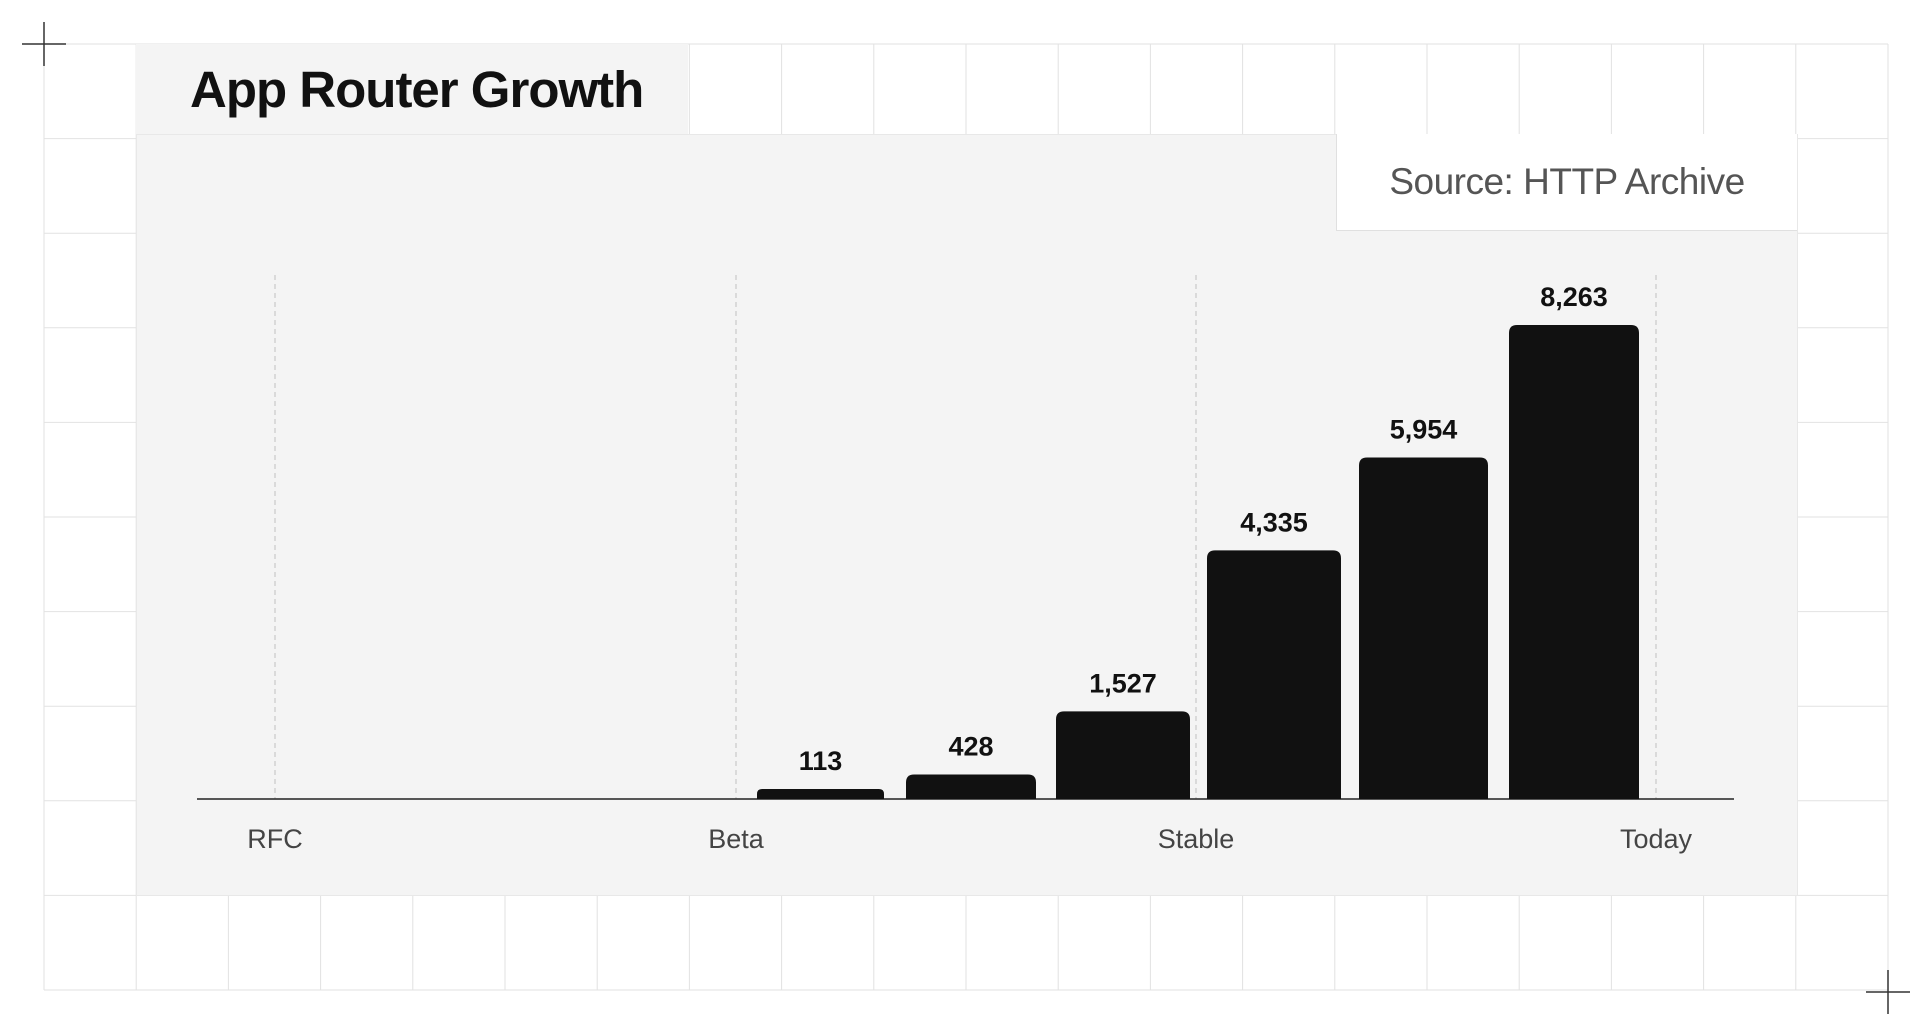  I want to click on milestone-label: Today, so click(1656, 839).